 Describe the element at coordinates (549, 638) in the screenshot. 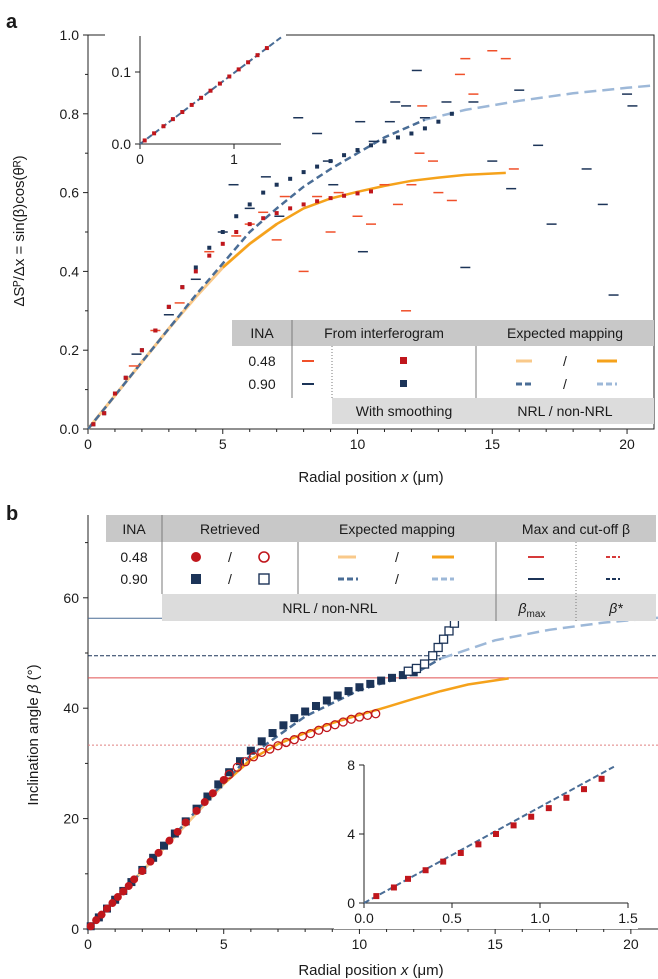

I see `b-line-exp-090-nonnrl` at that location.